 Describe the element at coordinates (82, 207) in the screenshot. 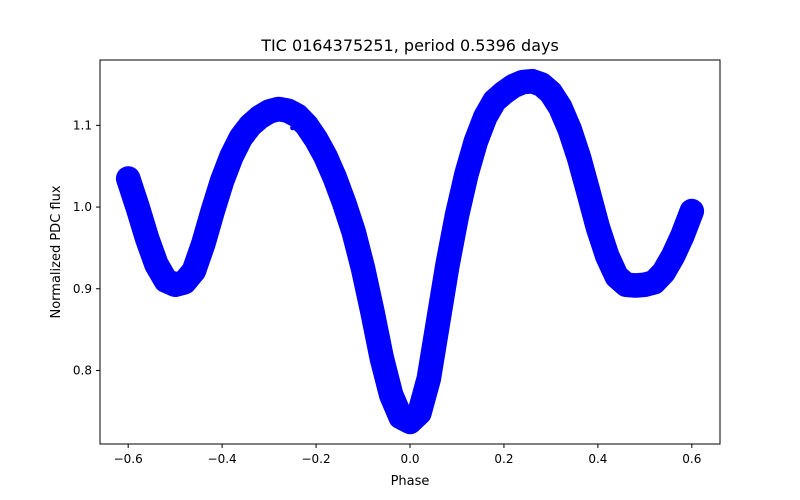

I see `y-tick-label: 1.0` at that location.